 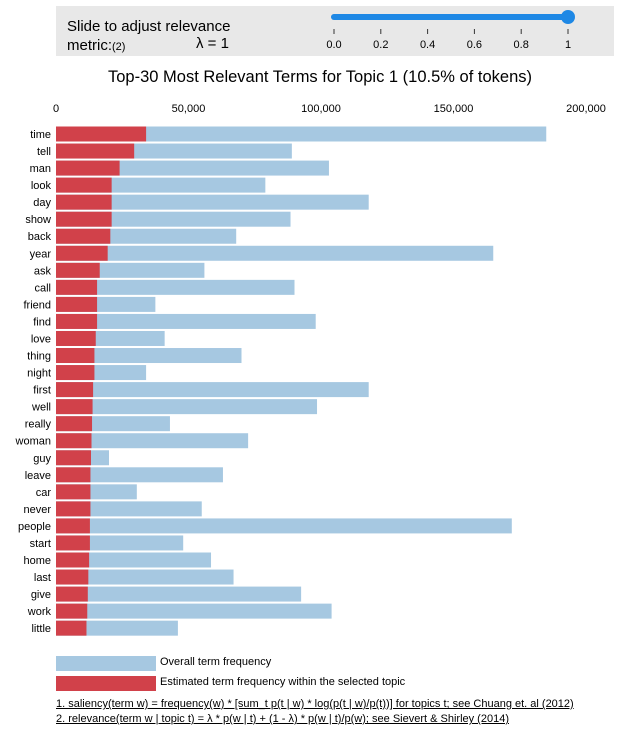 I want to click on bar-estimated-thing, so click(x=75, y=356).